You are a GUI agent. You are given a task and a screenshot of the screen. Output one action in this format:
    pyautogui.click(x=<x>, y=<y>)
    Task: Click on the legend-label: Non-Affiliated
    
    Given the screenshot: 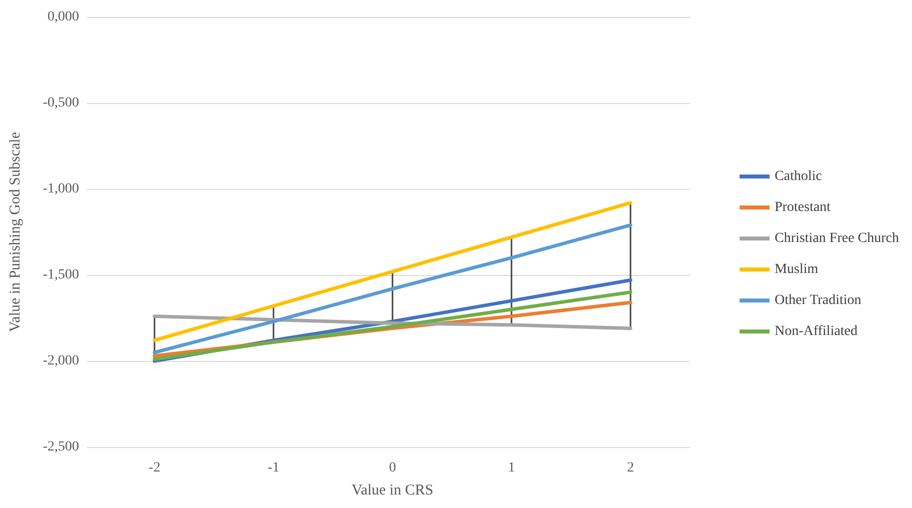 What is the action you would take?
    pyautogui.click(x=816, y=331)
    